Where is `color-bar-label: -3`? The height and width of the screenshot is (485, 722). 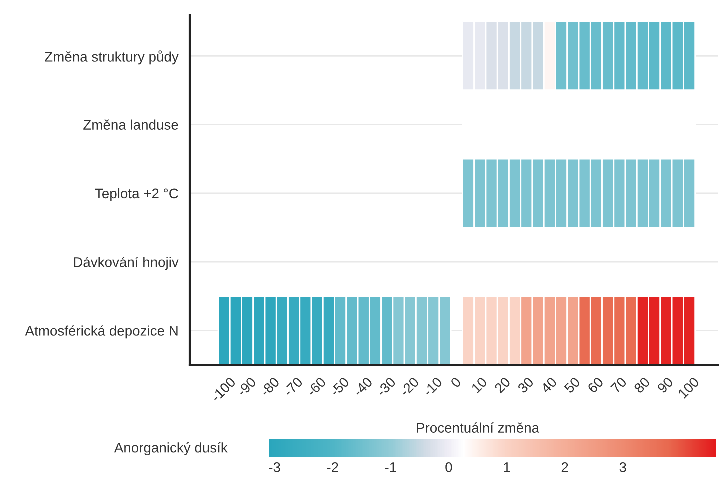
color-bar-label: -3 is located at coordinates (274, 467).